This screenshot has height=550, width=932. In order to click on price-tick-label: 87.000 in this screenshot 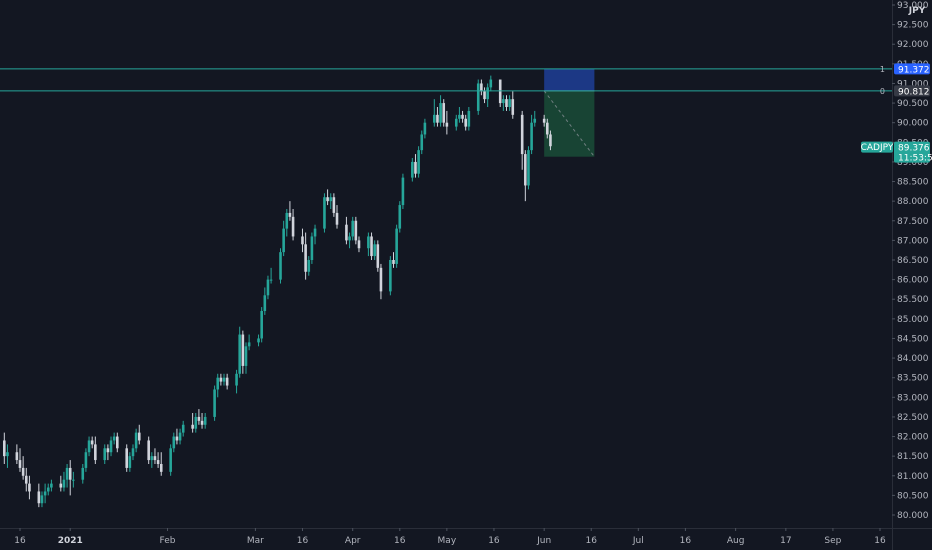, I will do `click(913, 241)`.